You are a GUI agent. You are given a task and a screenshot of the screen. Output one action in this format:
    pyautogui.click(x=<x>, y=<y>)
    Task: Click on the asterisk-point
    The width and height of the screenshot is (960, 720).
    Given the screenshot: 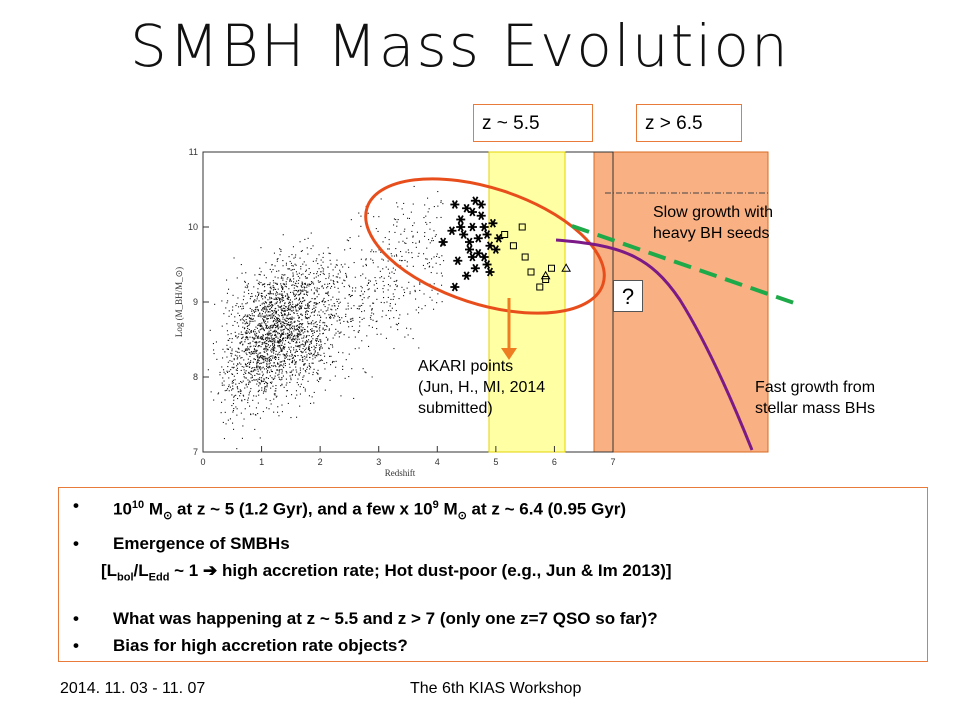 What is the action you would take?
    pyautogui.click(x=478, y=238)
    